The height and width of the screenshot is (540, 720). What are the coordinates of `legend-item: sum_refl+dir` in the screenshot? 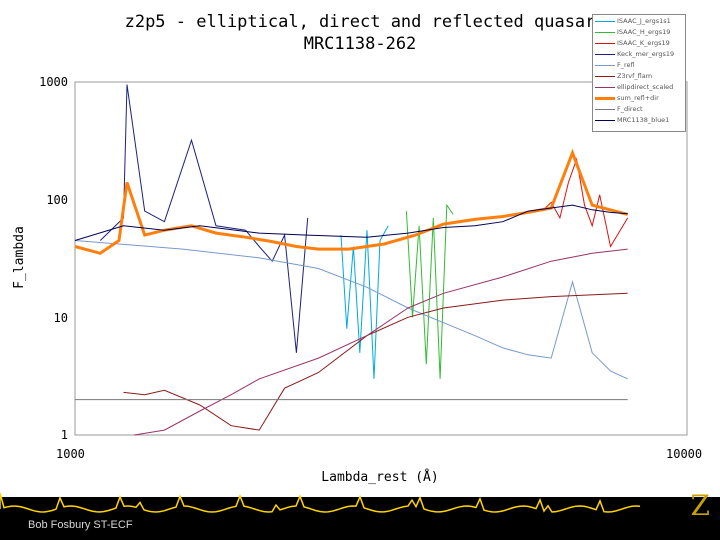 It's located at (639, 98).